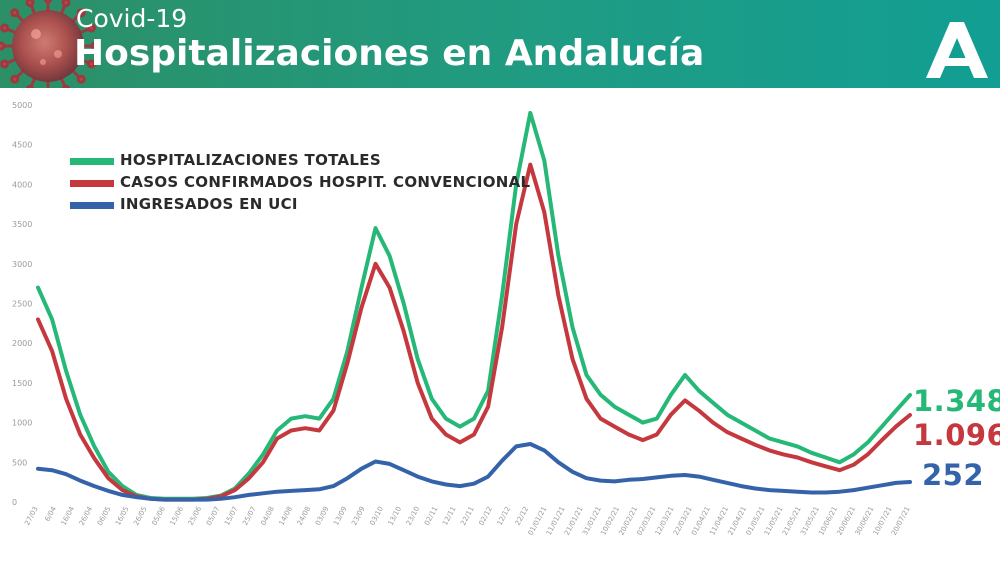 This screenshot has height=562, width=1000. What do you see at coordinates (340, 516) in the screenshot?
I see `x-tick-label: 13/09` at bounding box center [340, 516].